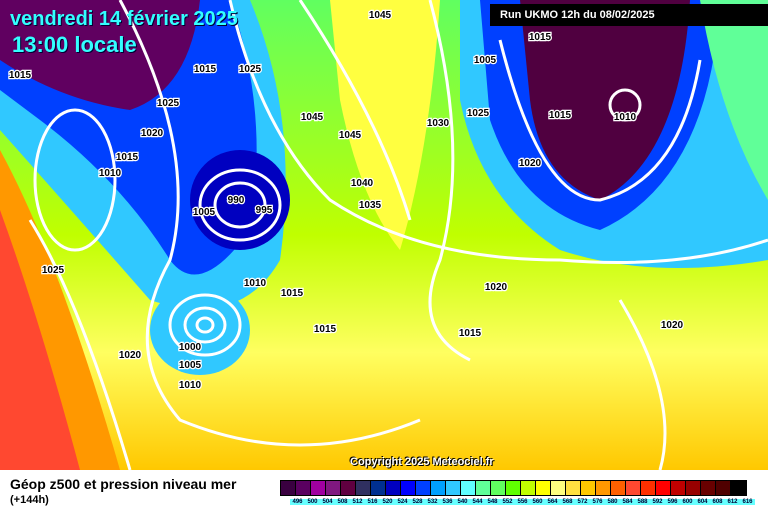  I want to click on run-info: Run UKMO 12h du 08/02/2025, so click(629, 15).